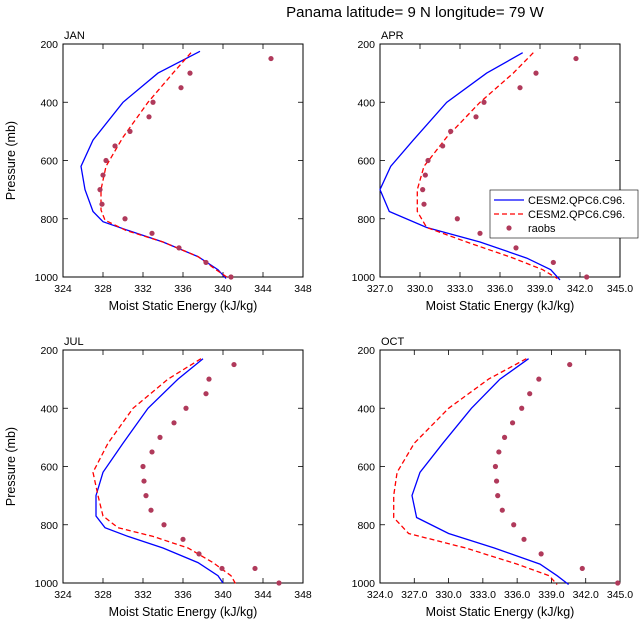 This screenshot has width=639, height=639. What do you see at coordinates (542, 229) in the screenshot?
I see `legend-label-2: raobs` at bounding box center [542, 229].